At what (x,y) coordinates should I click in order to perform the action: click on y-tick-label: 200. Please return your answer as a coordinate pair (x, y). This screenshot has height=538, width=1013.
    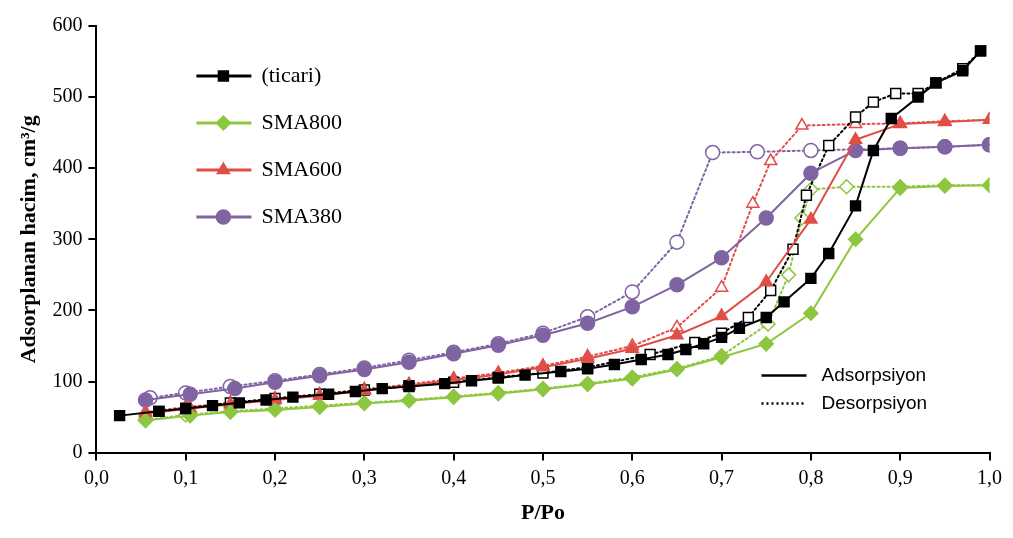
    Looking at the image, I should click on (67, 308).